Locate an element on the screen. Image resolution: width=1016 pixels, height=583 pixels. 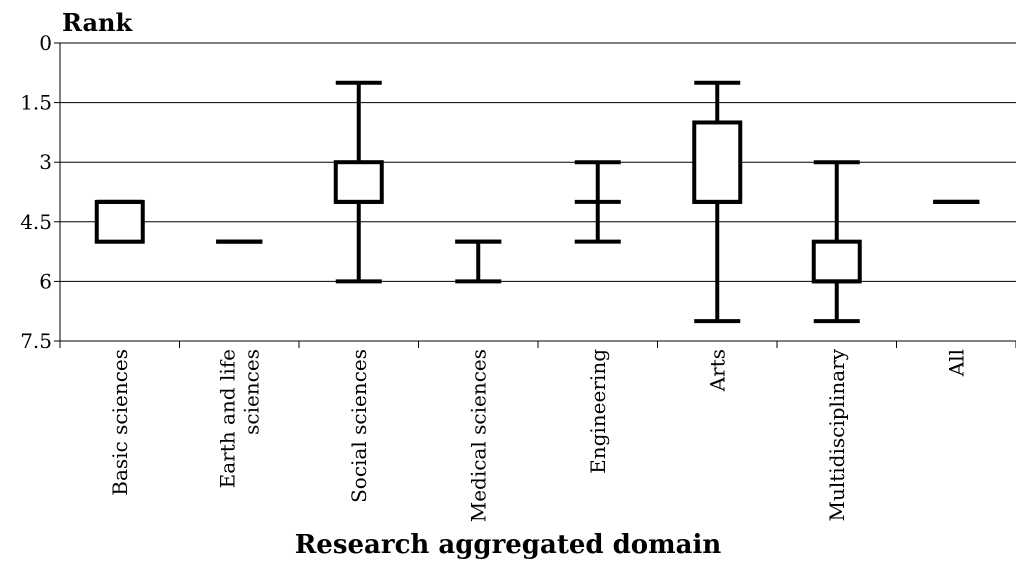
x-axis-title: Research aggregated domain is located at coordinates (508, 545).